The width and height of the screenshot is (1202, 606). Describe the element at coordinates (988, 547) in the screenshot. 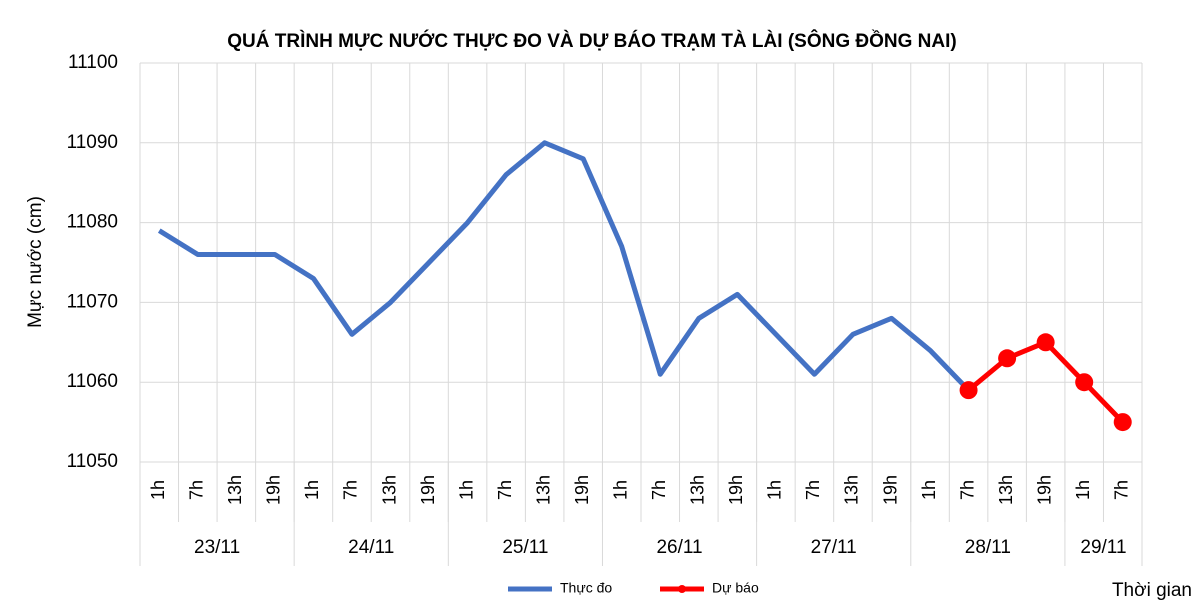

I see `group-label: 28/11` at that location.